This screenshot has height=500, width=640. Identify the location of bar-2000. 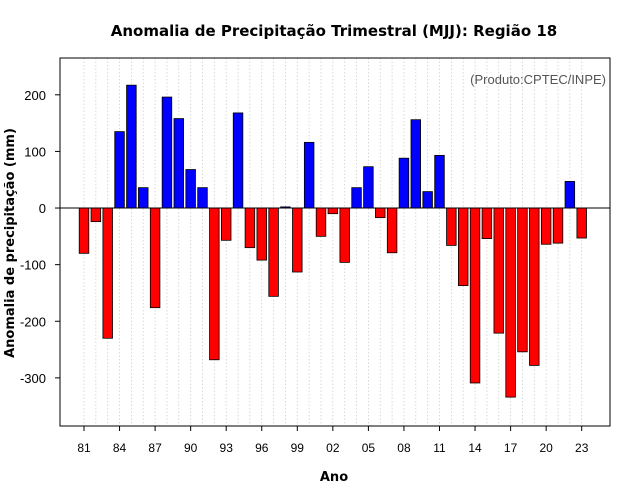
(309, 175).